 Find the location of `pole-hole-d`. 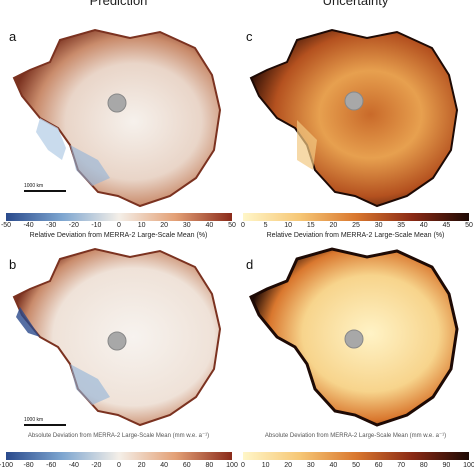

pole-hole-d is located at coordinates (354, 339).